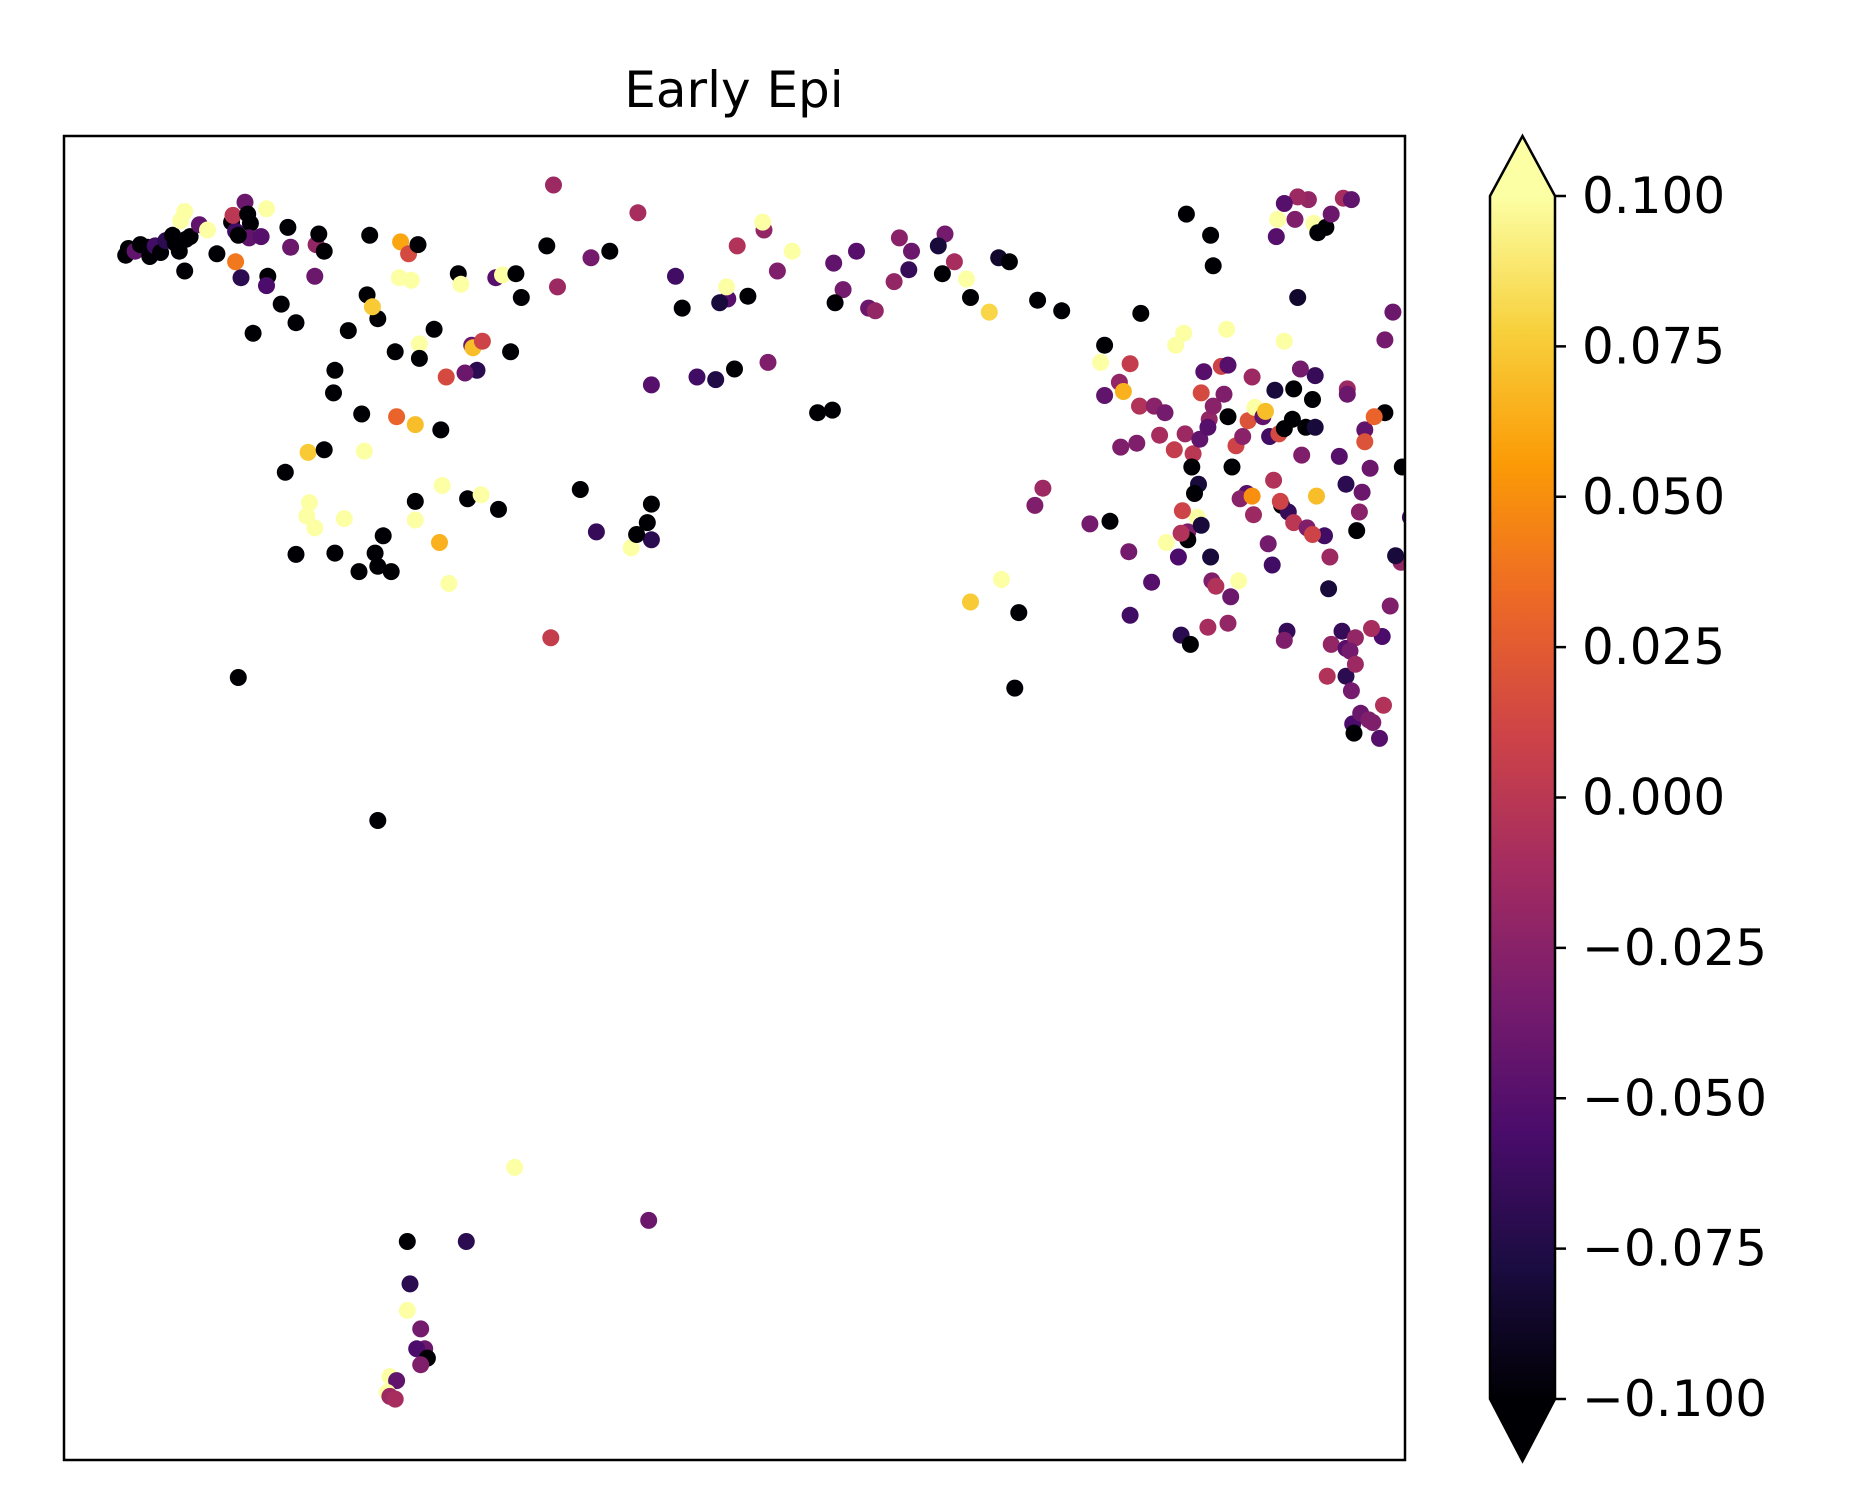 The width and height of the screenshot is (1860, 1500). Describe the element at coordinates (1674, 1098) in the screenshot. I see `colorbar-tick-label: −0.050` at that location.